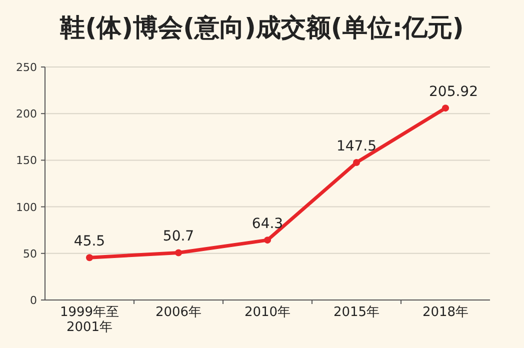  What do you see at coordinates (356, 146) in the screenshot?
I see `data-label: 147.5` at bounding box center [356, 146].